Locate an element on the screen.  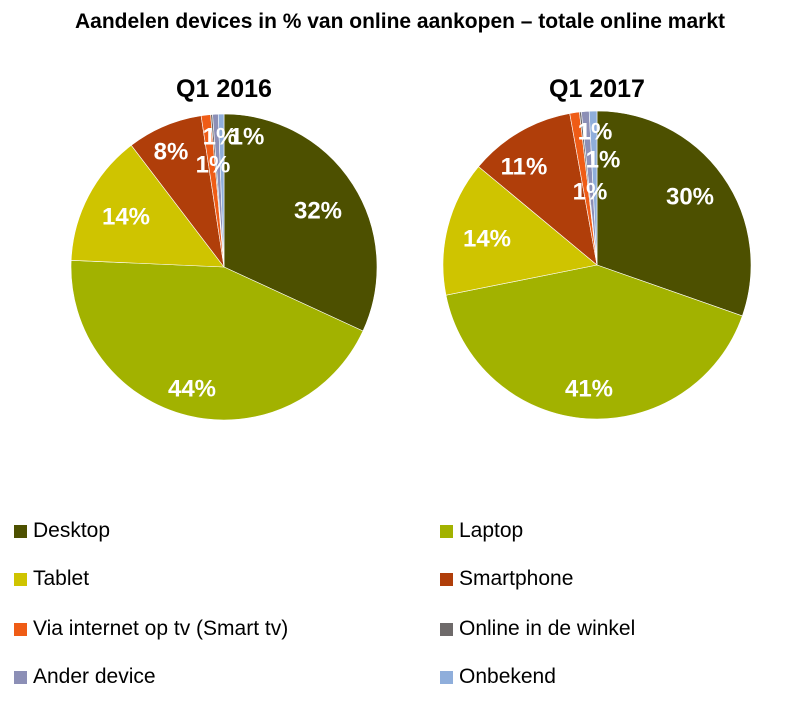
data-label: 32% is located at coordinates (318, 210).